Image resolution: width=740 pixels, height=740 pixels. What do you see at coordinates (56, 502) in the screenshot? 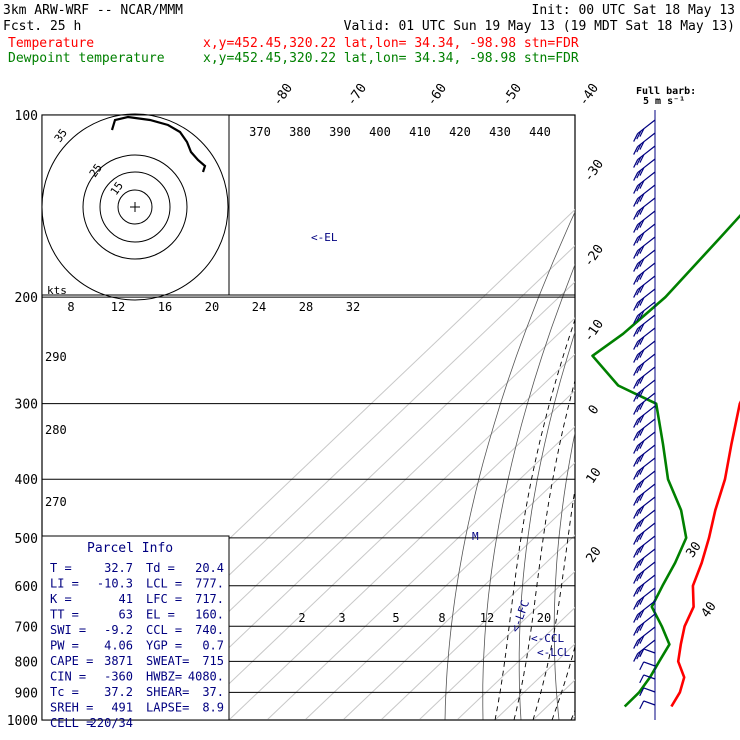
I see `theta-side-label: 270` at bounding box center [56, 502].